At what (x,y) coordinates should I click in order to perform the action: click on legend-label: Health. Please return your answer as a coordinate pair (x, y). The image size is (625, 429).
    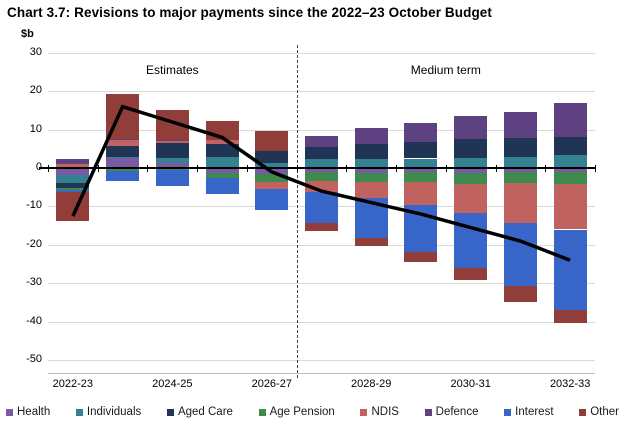
    Looking at the image, I should click on (34, 412).